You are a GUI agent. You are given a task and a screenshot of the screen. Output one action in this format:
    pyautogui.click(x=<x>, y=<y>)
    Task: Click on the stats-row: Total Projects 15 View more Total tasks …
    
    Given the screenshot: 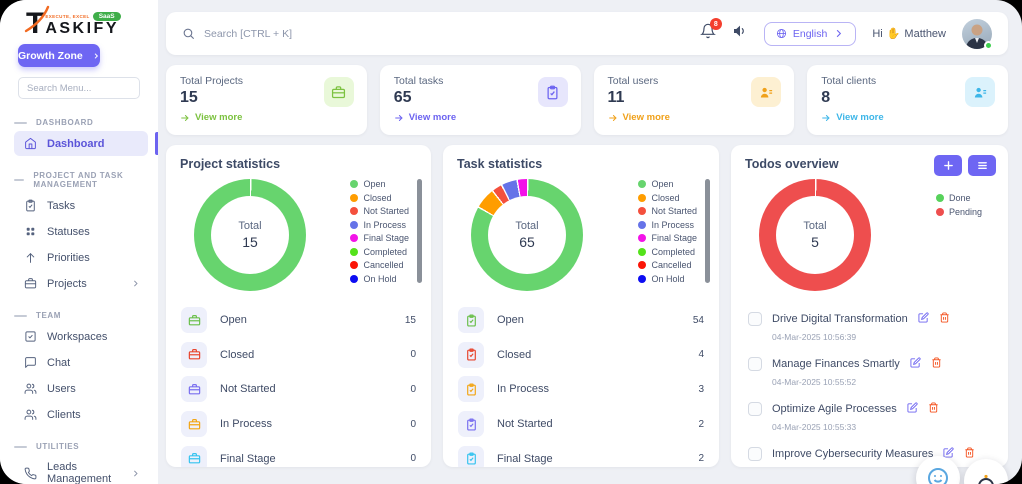 What is the action you would take?
    pyautogui.click(x=587, y=100)
    